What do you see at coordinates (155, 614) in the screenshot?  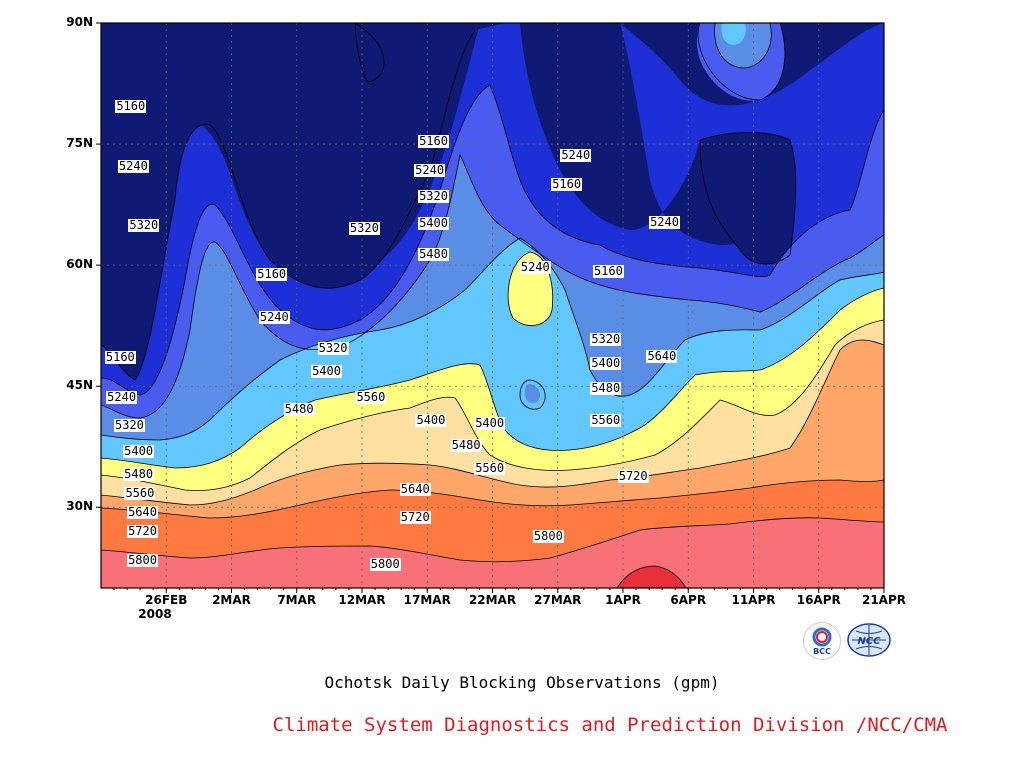 I see `year-label: 2008` at bounding box center [155, 614].